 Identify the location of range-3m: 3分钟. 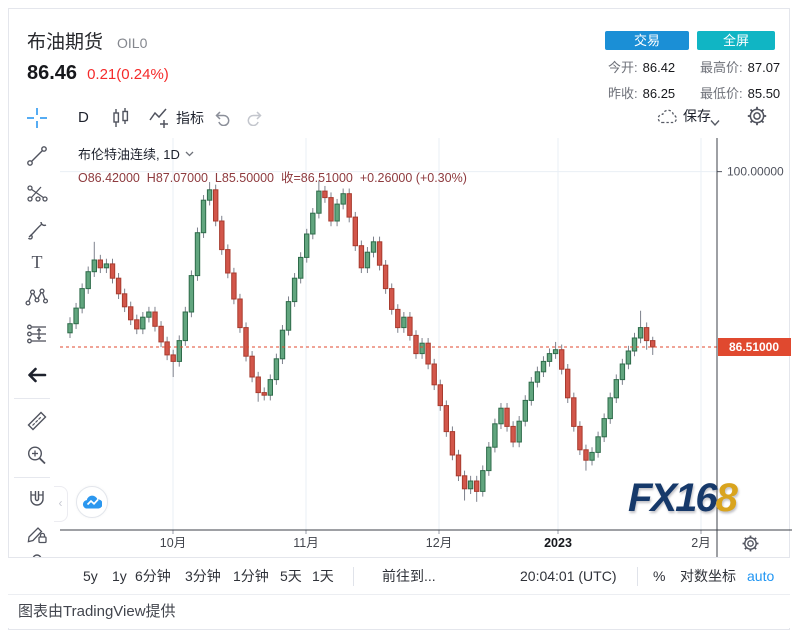
(203, 576).